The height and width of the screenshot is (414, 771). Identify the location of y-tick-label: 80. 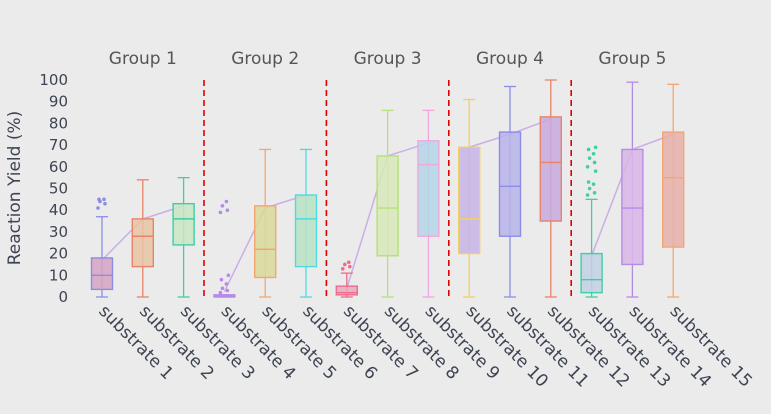
(58, 123).